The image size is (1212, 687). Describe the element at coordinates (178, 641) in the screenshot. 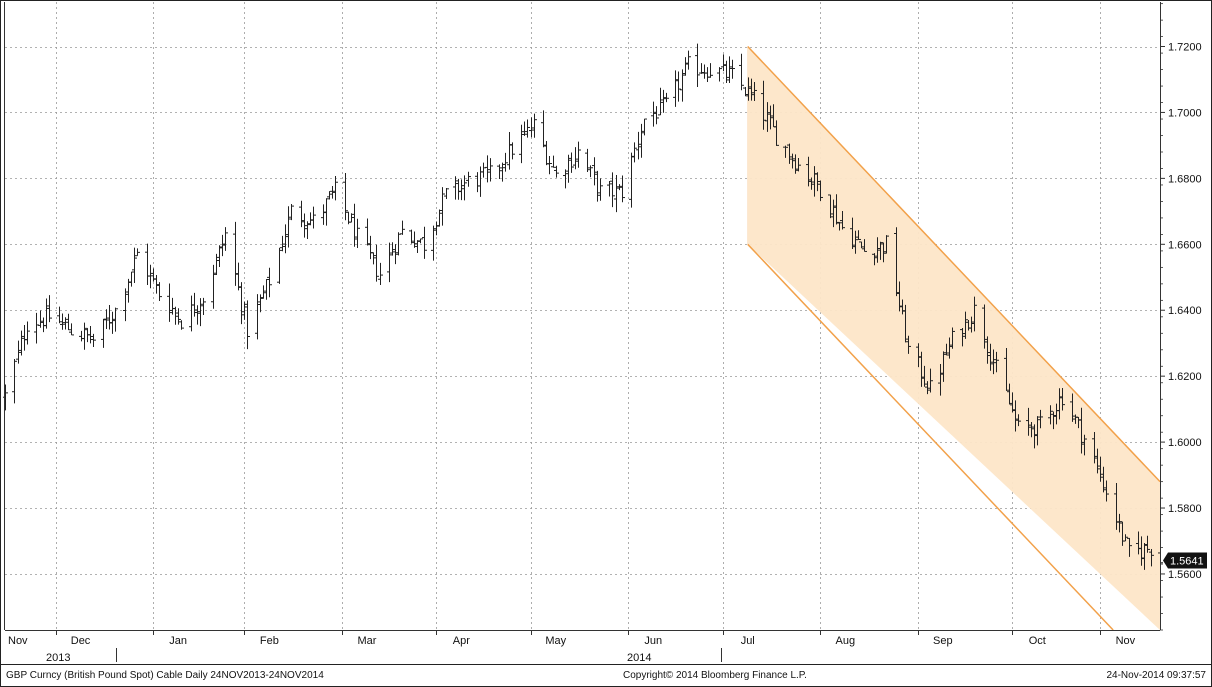

I see `x-tick-label: Jan` at that location.